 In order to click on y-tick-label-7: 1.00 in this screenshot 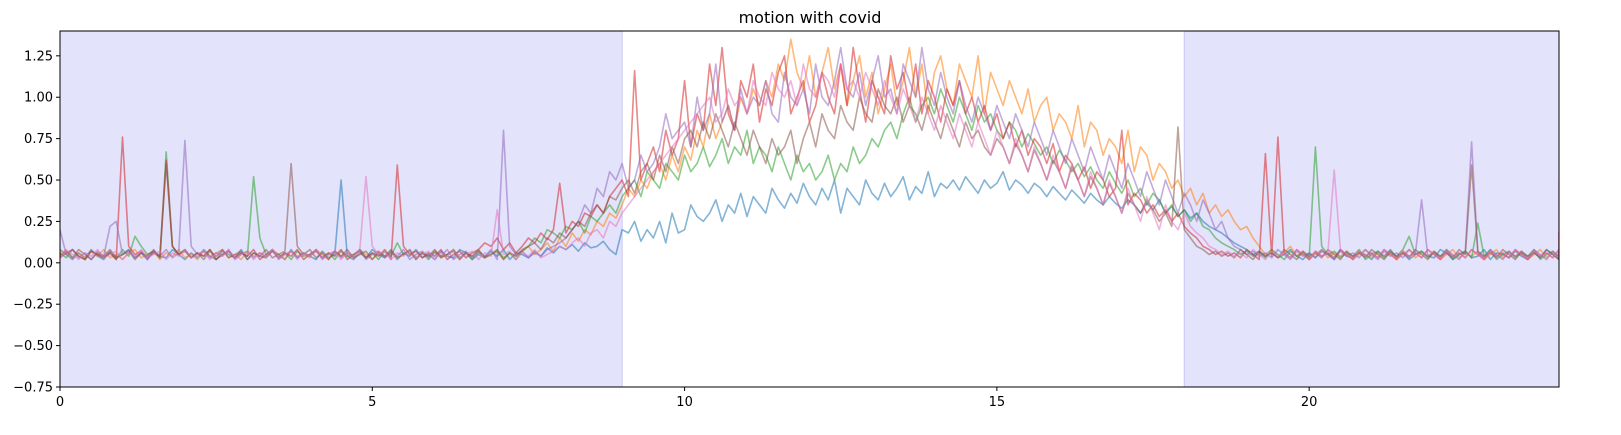, I will do `click(38, 98)`.